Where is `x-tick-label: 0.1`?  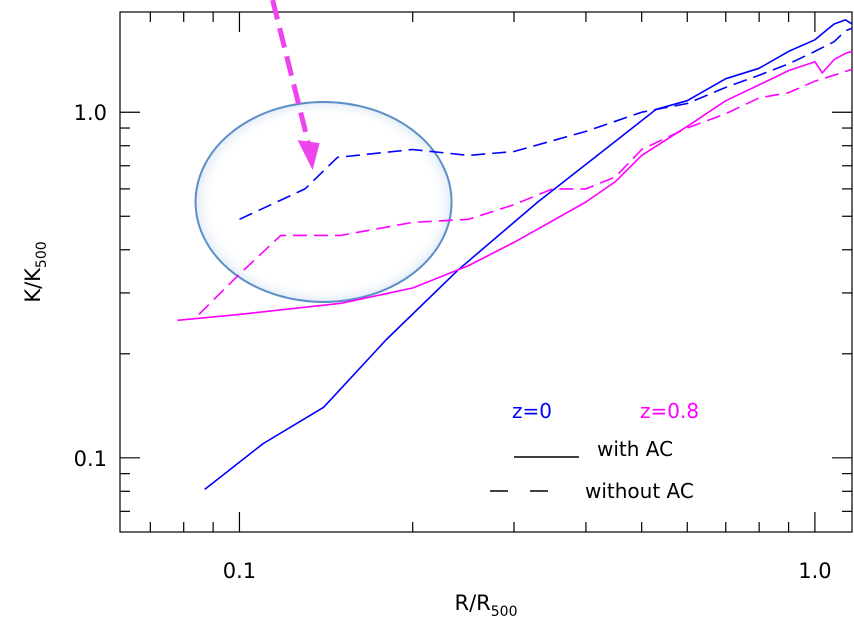 x-tick-label: 0.1 is located at coordinates (239, 571).